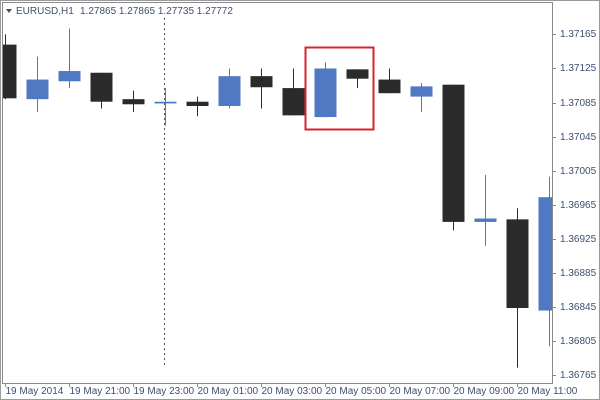  Describe the element at coordinates (578, 103) in the screenshot. I see `y-tick-label: 1.37085` at that location.